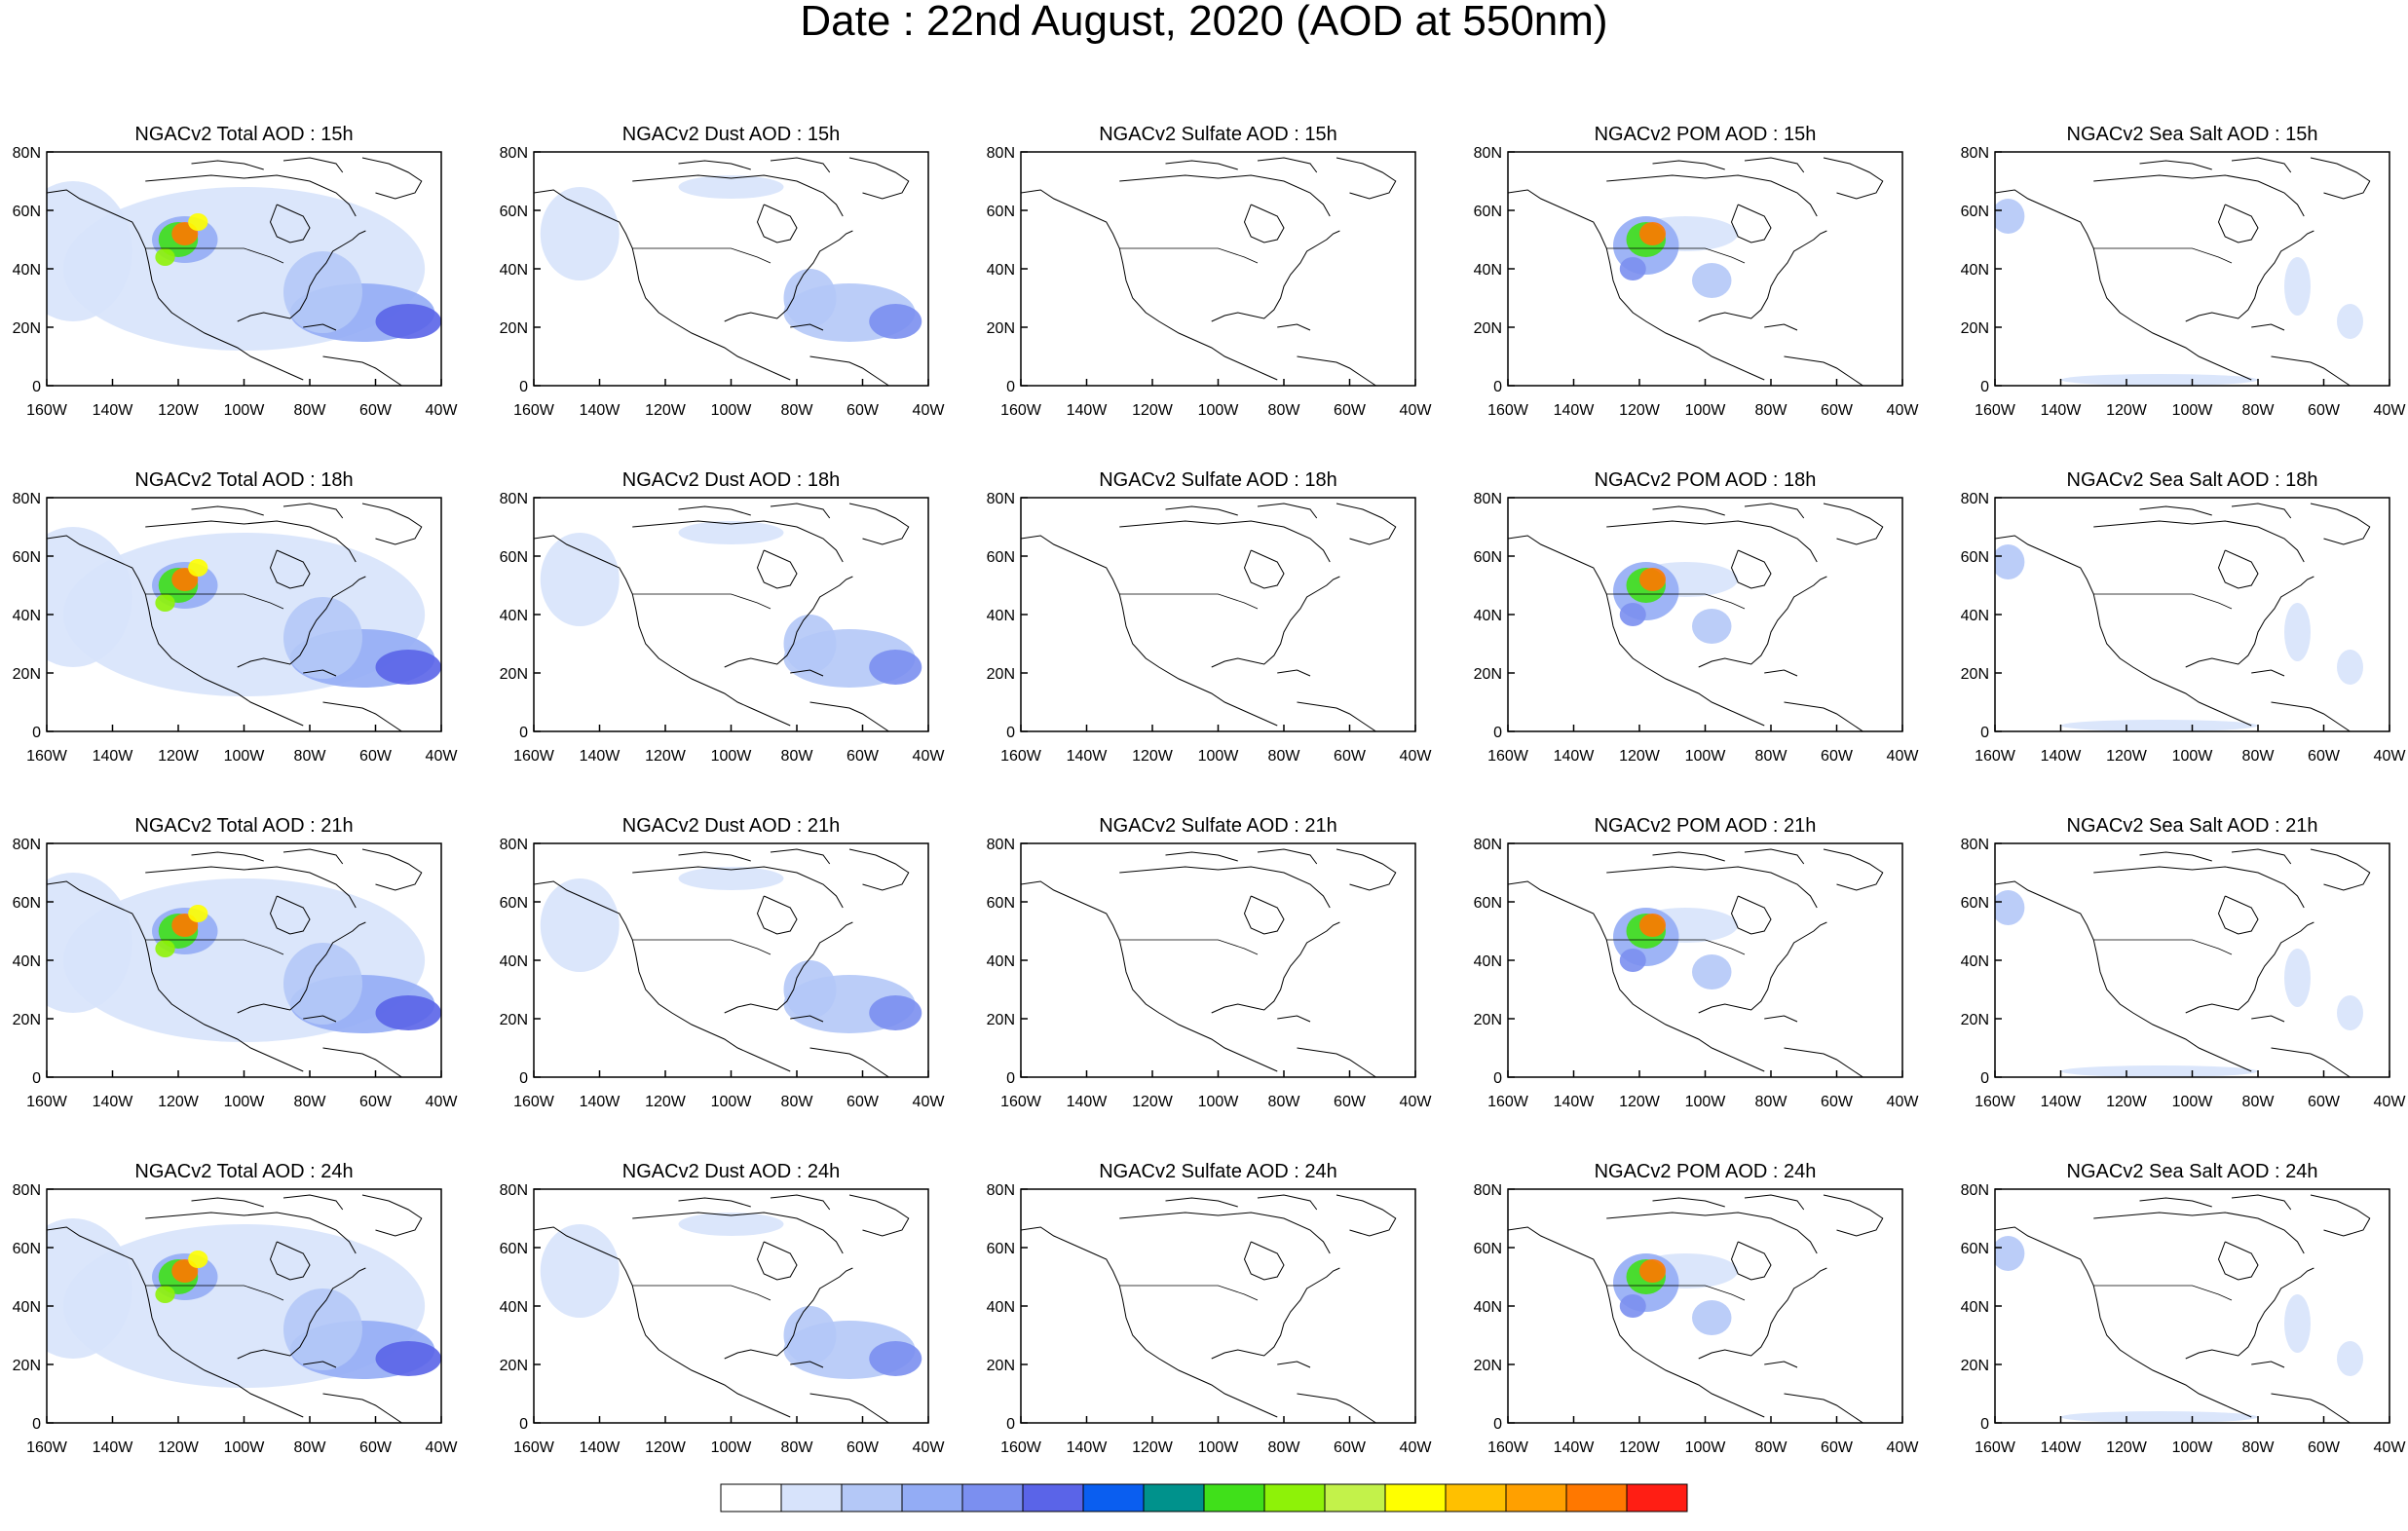 The image size is (2408, 1531). I want to click on panel-title: NGACv2 Total AOD : 18h, so click(243, 480).